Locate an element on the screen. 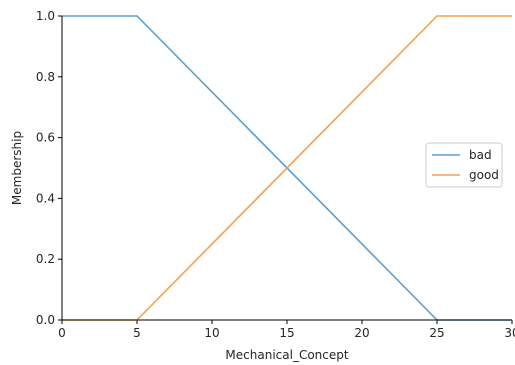 This screenshot has height=365, width=515. y-tick-label: 0.4 is located at coordinates (45, 198).